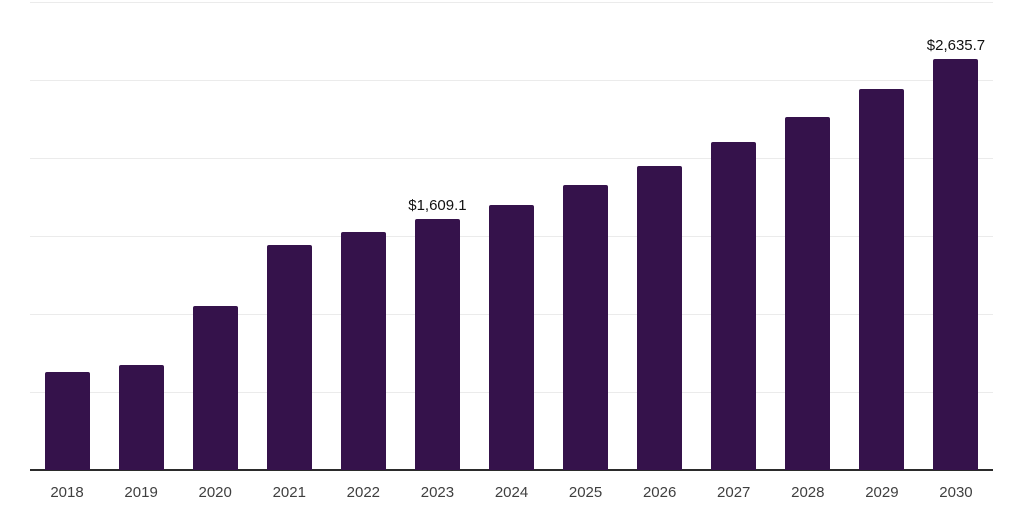 Image resolution: width=1024 pixels, height=512 pixels. What do you see at coordinates (956, 45) in the screenshot?
I see `data-label-2030: $2,635.7` at bounding box center [956, 45].